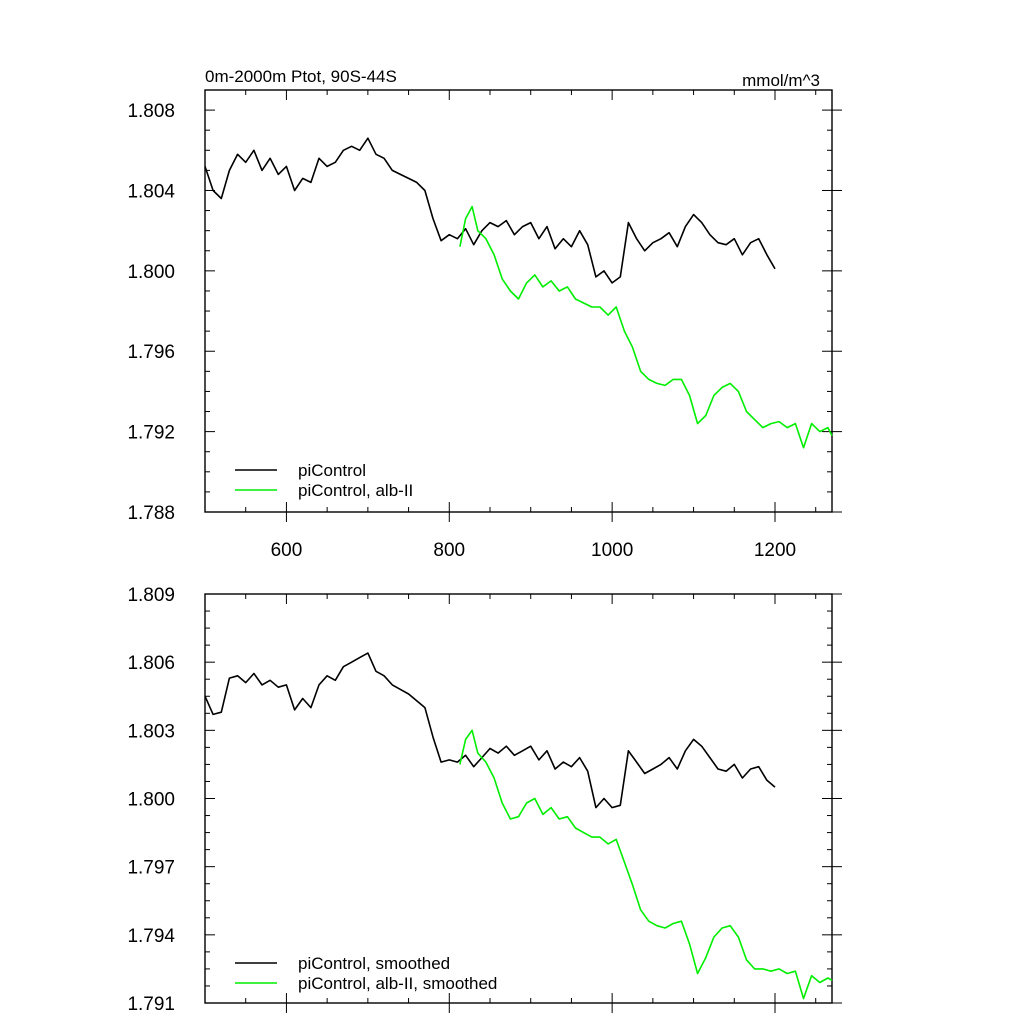 The image size is (1024, 1024). I want to click on y-tick-label: 1.808, so click(151, 111).